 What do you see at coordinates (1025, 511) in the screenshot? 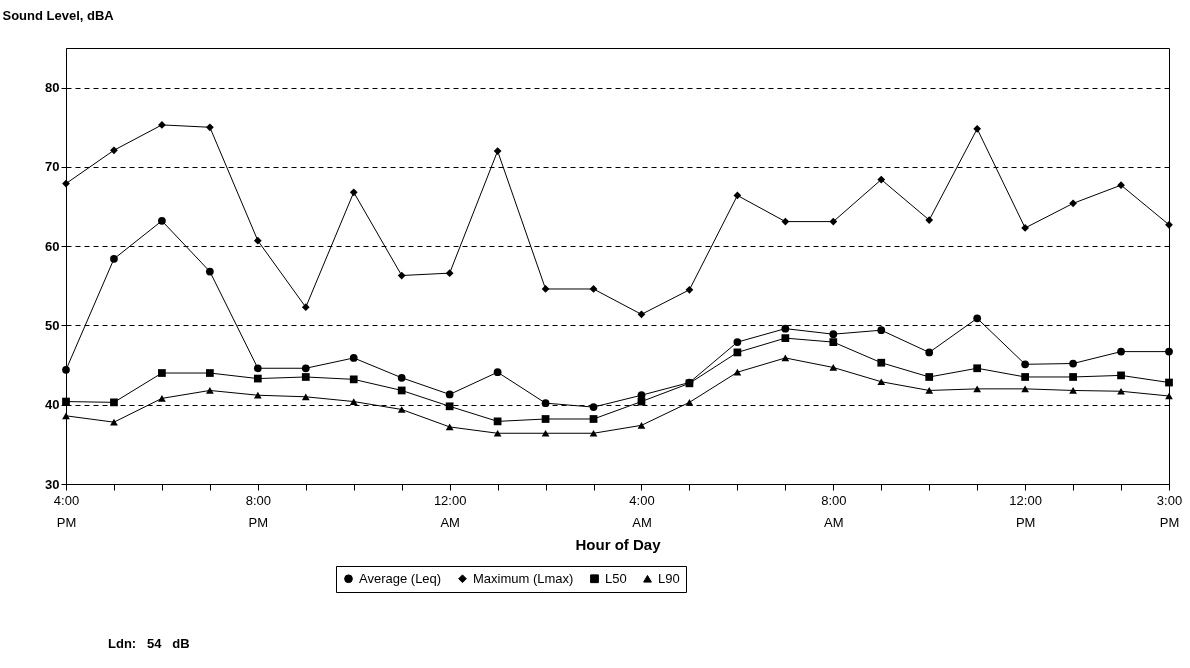
I see `x-tick-label: 12:00 PM` at bounding box center [1025, 511].